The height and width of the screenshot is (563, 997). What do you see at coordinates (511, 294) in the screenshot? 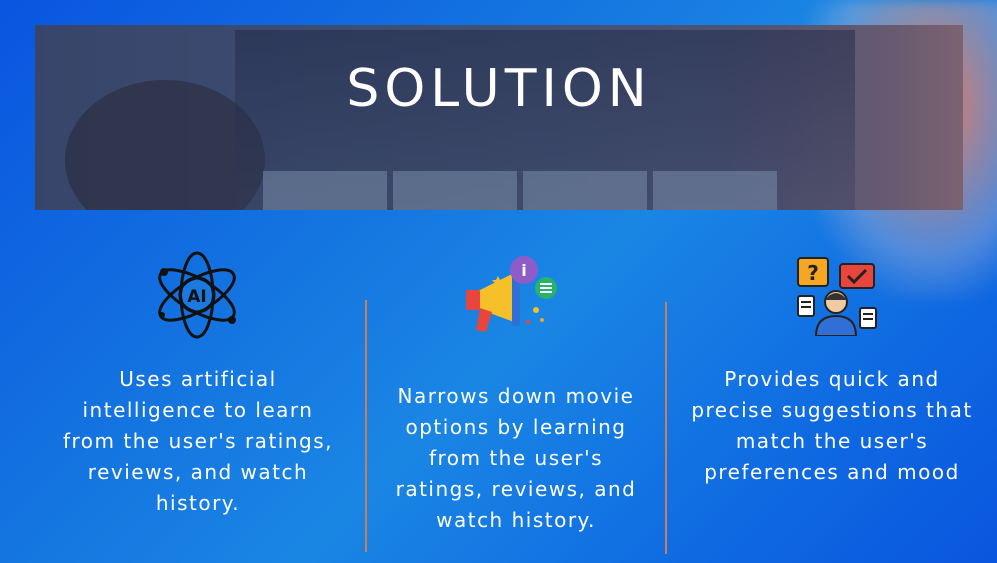
I see `megaphone-icon: i` at bounding box center [511, 294].